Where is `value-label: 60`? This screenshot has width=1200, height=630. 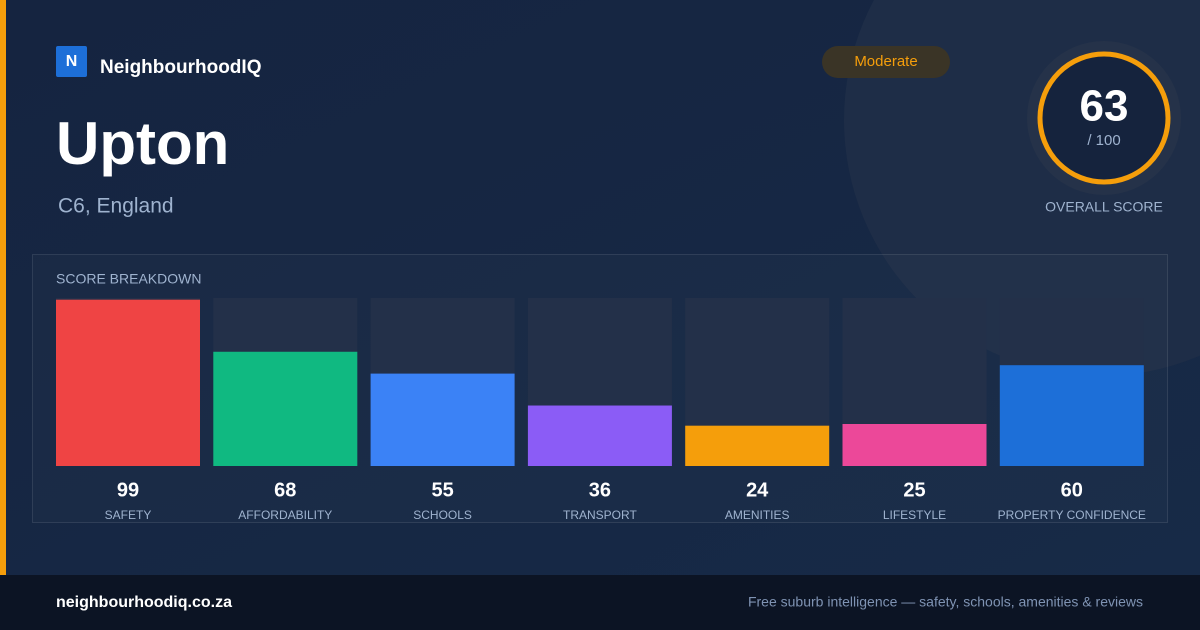 value-label: 60 is located at coordinates (1072, 490).